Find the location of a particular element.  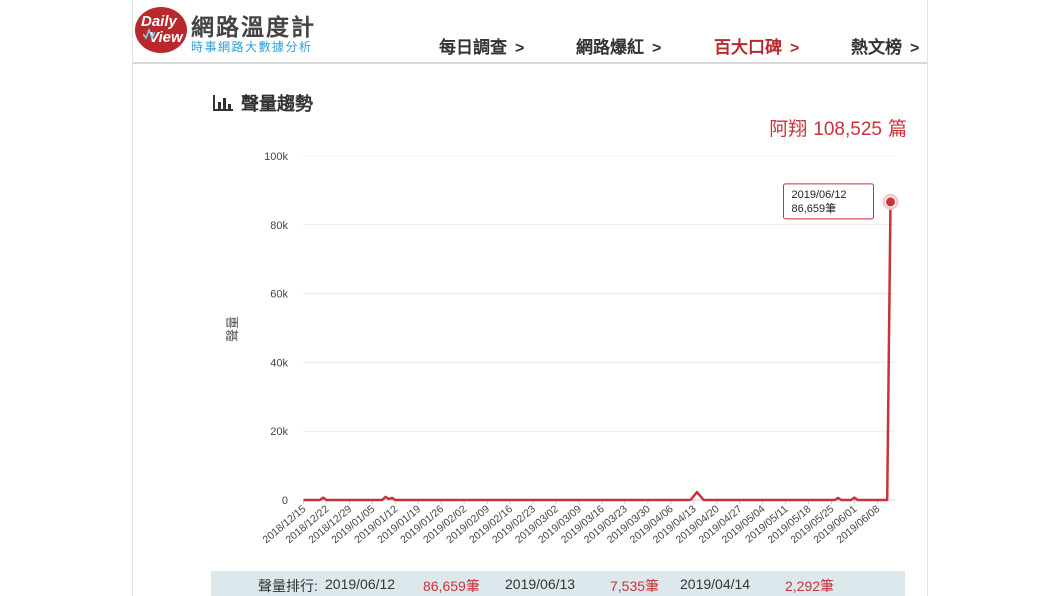

brand-title: 網路溫度計 is located at coordinates (253, 27).